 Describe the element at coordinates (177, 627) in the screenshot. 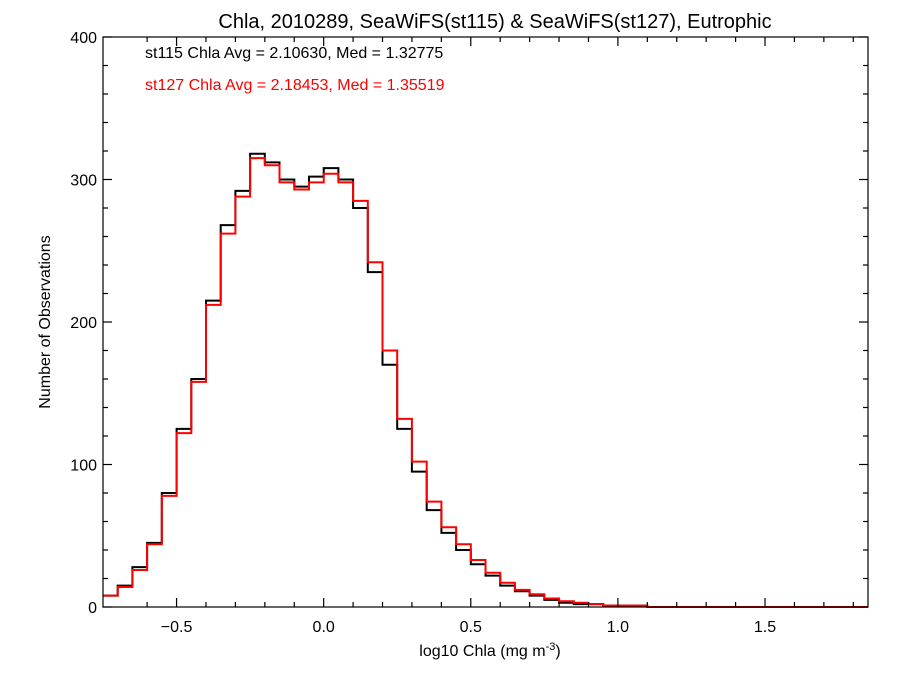

I see `x-tick-label-0: −0.5` at that location.